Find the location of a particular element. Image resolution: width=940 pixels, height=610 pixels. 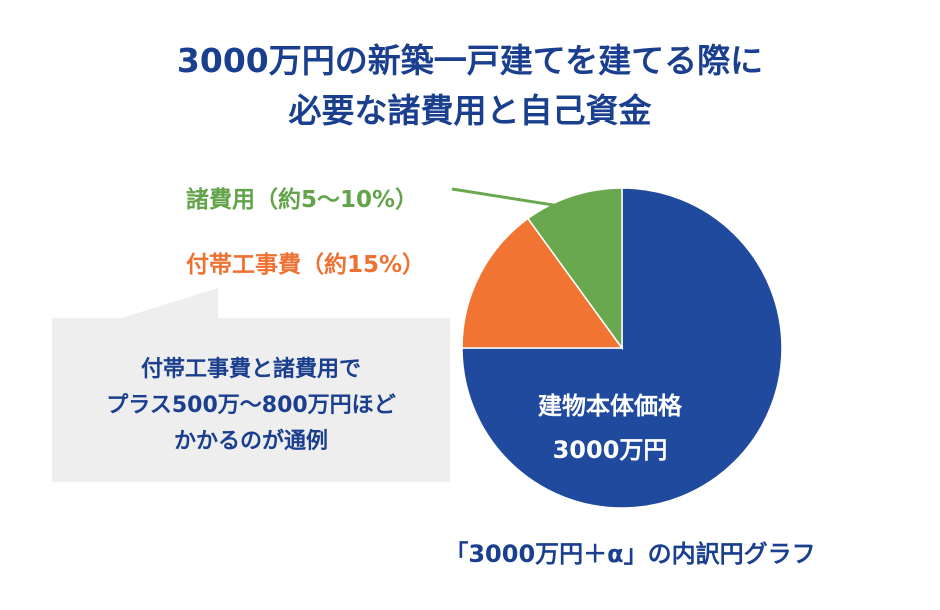

slice-label-main: 建物本体価格 3000万円 is located at coordinates (610, 428).